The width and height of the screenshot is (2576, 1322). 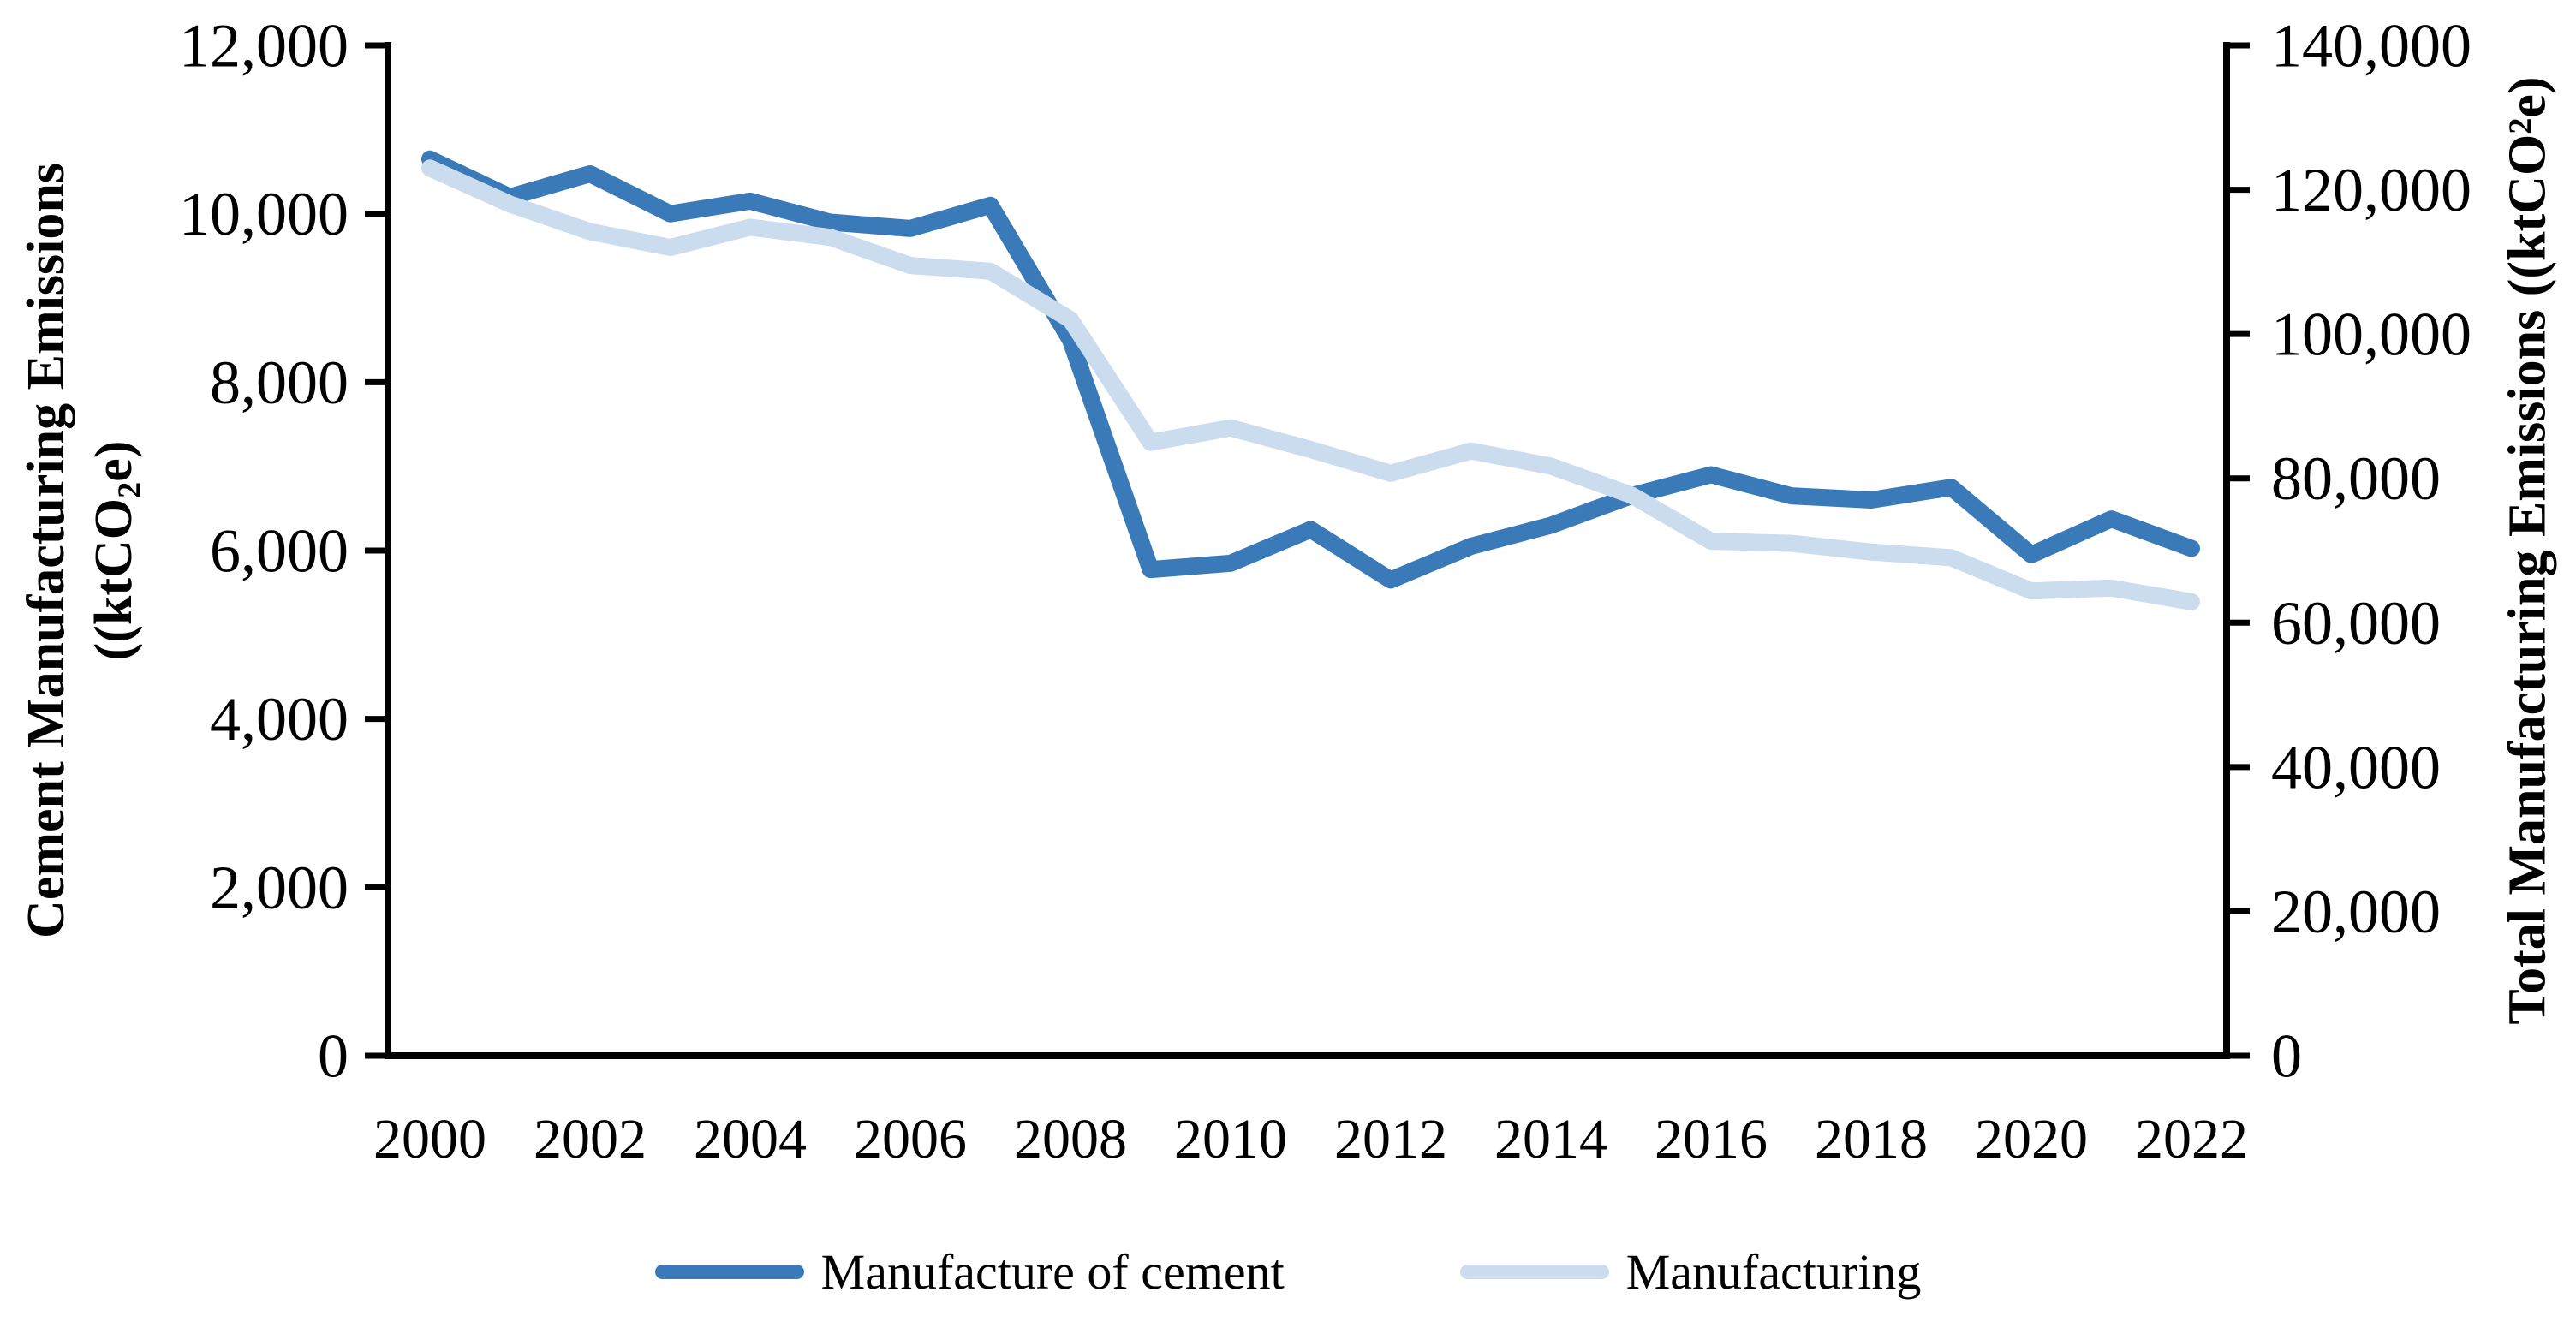 I want to click on left-axis-tick-label: 0, so click(x=334, y=1055).